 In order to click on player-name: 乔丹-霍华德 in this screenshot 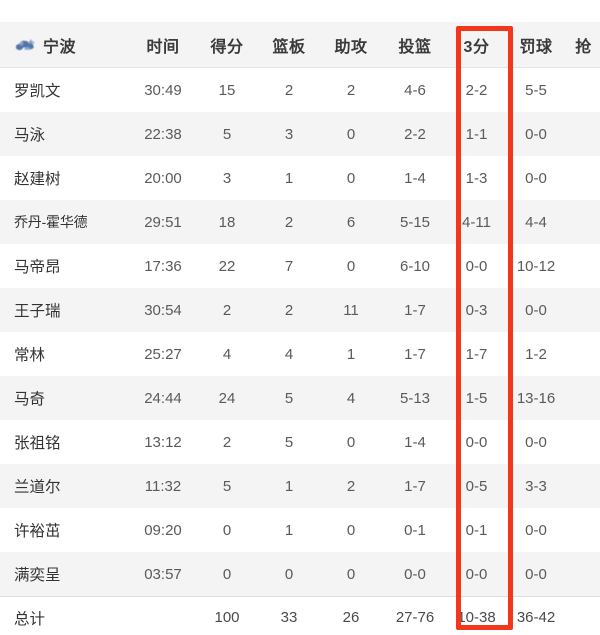, I will do `click(51, 222)`.